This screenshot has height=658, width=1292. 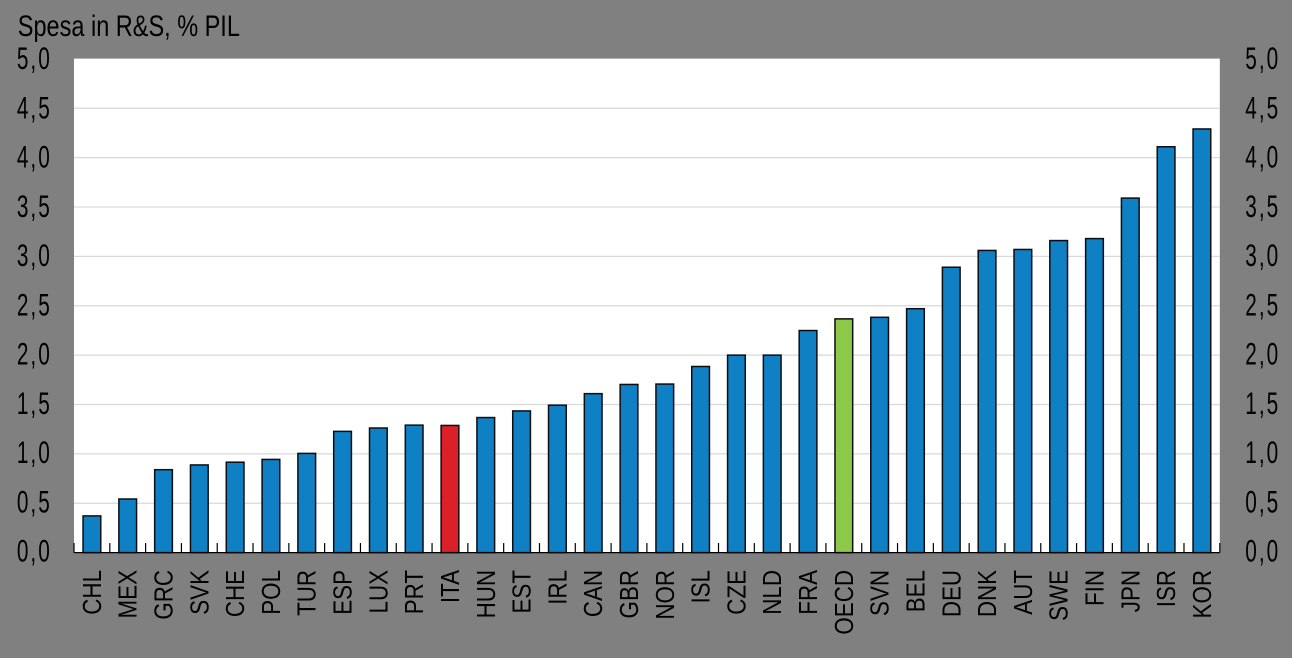 What do you see at coordinates (164, 595) in the screenshot?
I see `svg-text: GRC` at bounding box center [164, 595].